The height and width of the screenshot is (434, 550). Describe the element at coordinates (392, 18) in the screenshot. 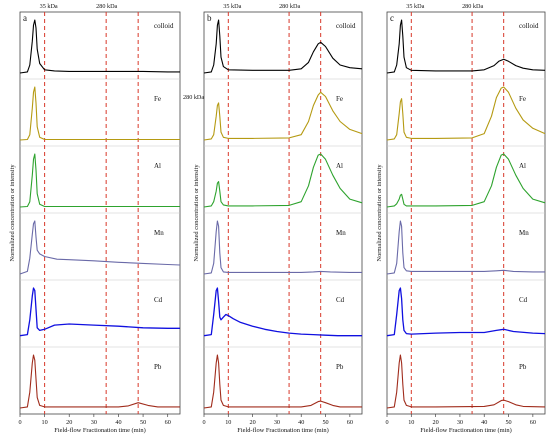

I see `panel-label: c` at that location.